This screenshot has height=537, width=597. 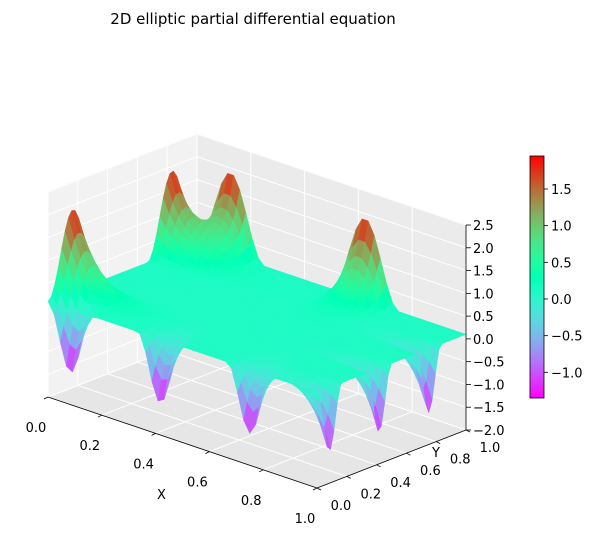 What do you see at coordinates (400, 483) in the screenshot?
I see `y-tick-label: 0.4` at bounding box center [400, 483].